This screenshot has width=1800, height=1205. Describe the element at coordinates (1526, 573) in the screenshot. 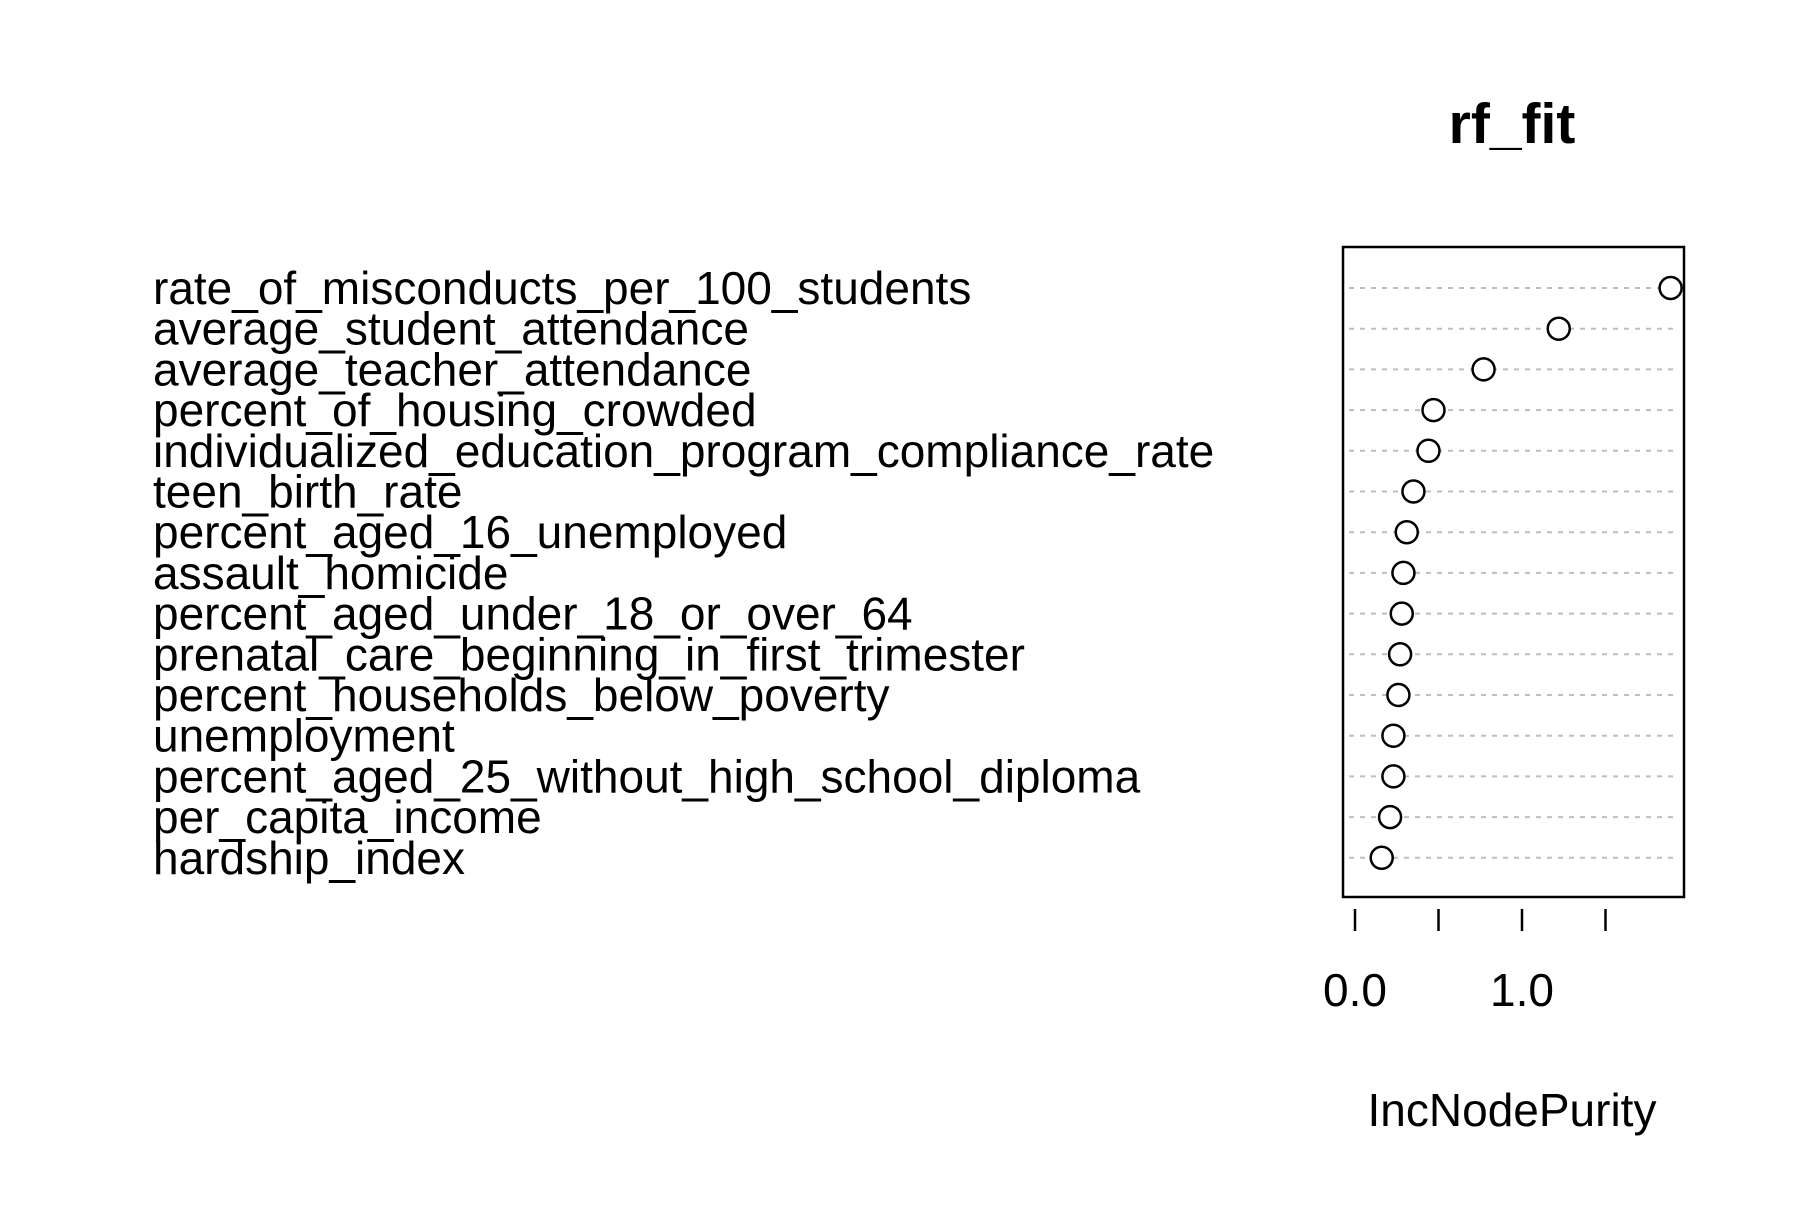

I see `data-points` at that location.